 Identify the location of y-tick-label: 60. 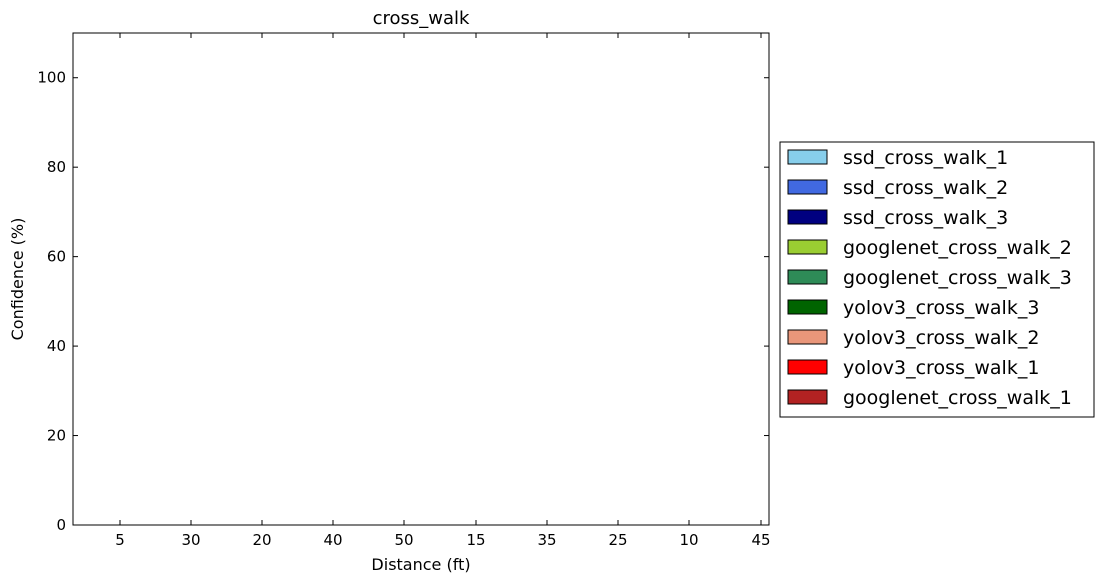
(56, 257).